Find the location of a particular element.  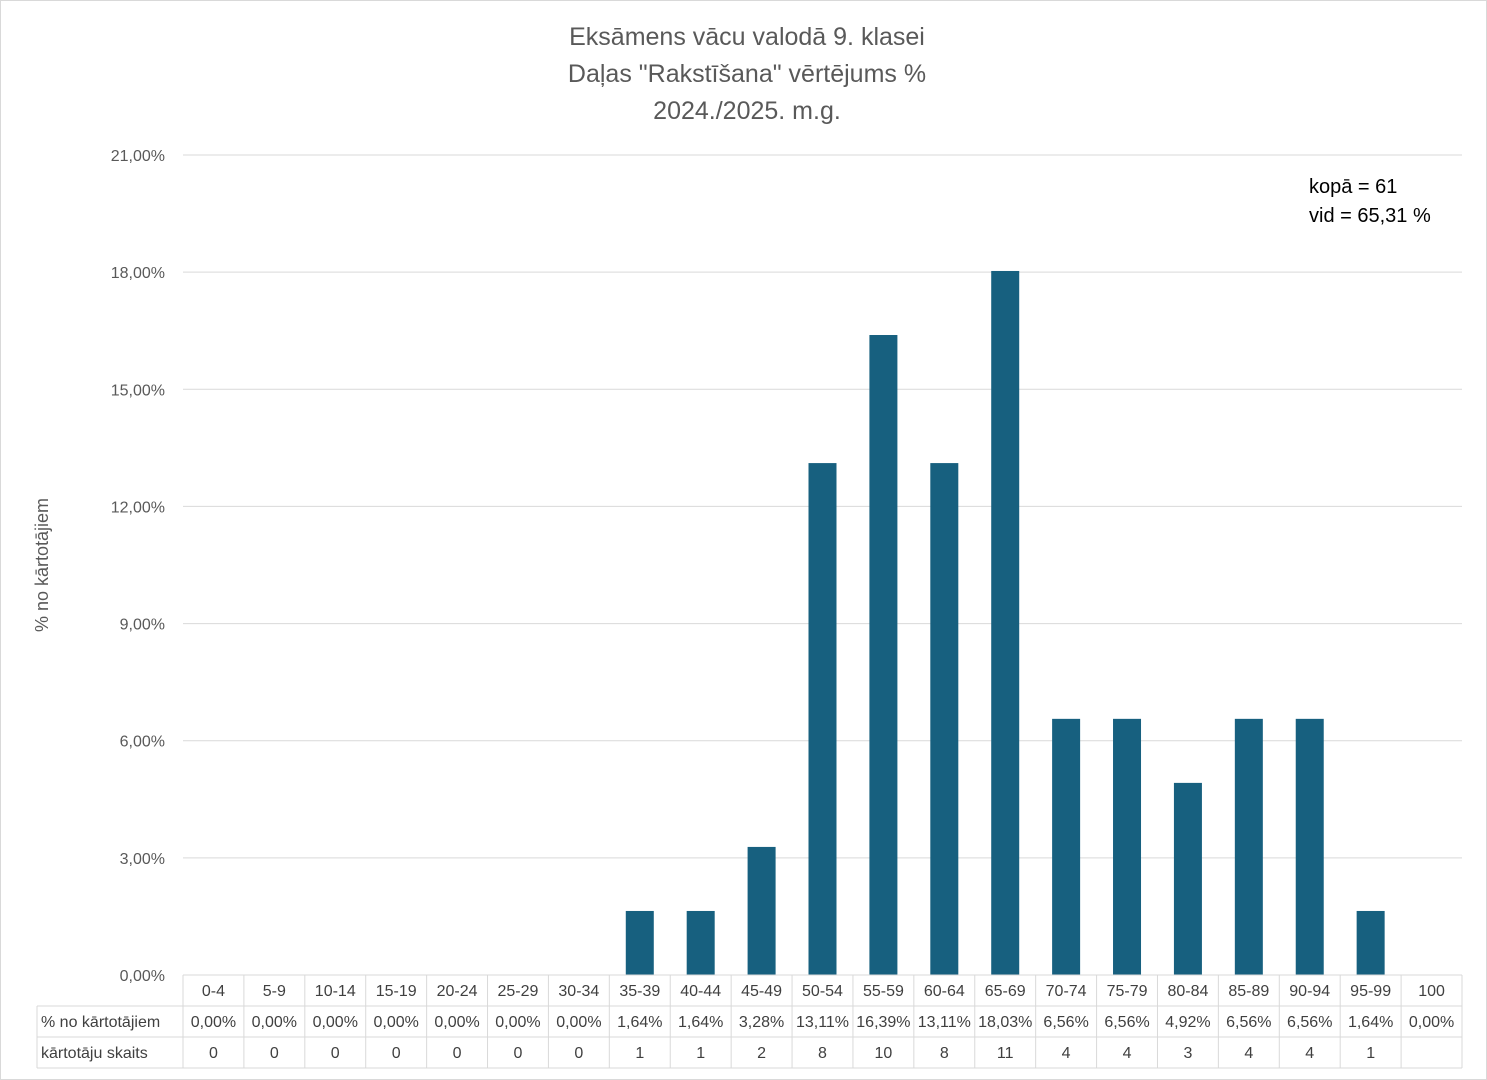

table-cell: 4,92% is located at coordinates (1187, 1022).